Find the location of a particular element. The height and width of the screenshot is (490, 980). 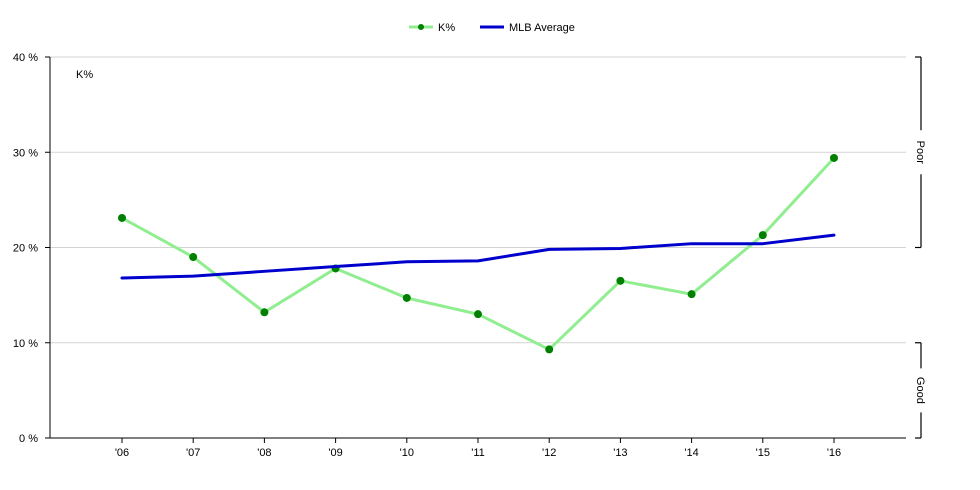

x-tick-label: '15 is located at coordinates (763, 453).